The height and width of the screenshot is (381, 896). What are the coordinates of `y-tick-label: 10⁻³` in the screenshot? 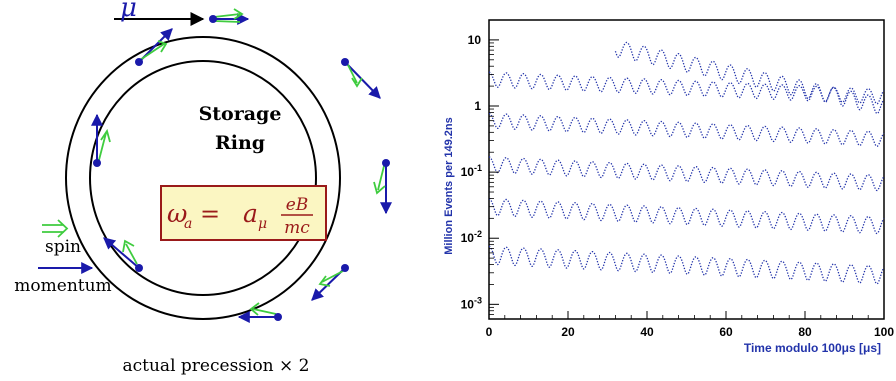 It's located at (471, 303).